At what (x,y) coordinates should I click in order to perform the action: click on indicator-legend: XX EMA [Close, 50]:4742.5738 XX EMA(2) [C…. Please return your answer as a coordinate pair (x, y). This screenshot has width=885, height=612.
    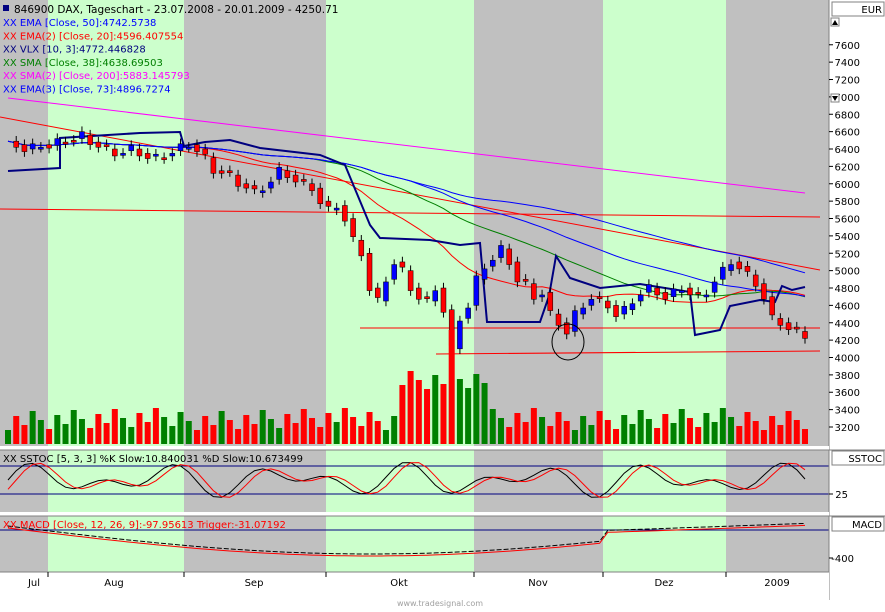
    Looking at the image, I should click on (96, 57).